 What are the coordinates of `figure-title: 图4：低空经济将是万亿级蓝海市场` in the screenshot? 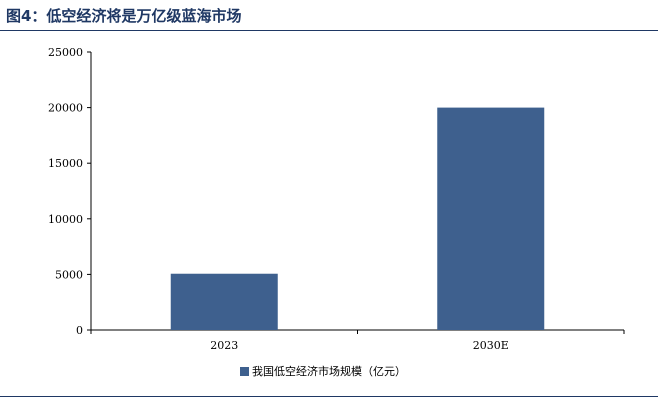 It's located at (124, 16).